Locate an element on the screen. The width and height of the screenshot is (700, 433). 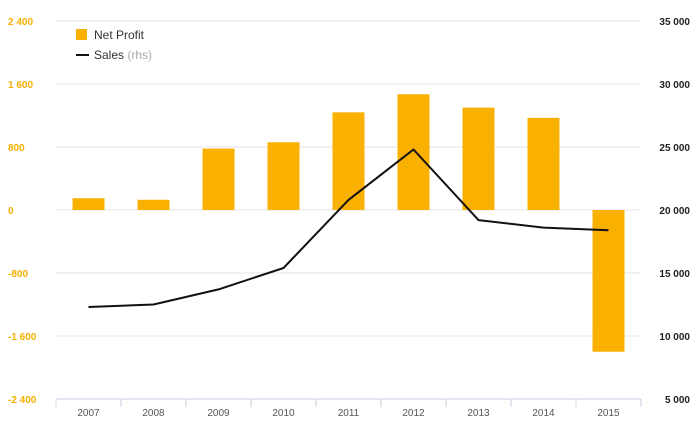
left-tick-label: -1 600 is located at coordinates (22, 337).